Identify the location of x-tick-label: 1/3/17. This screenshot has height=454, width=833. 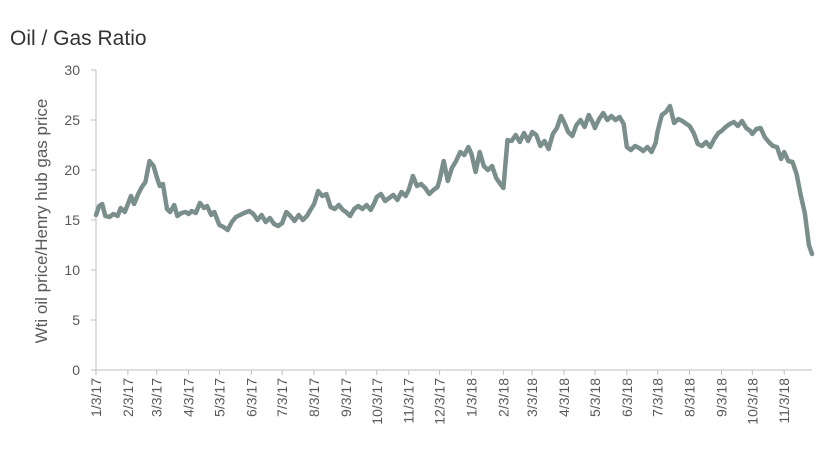
(96, 397).